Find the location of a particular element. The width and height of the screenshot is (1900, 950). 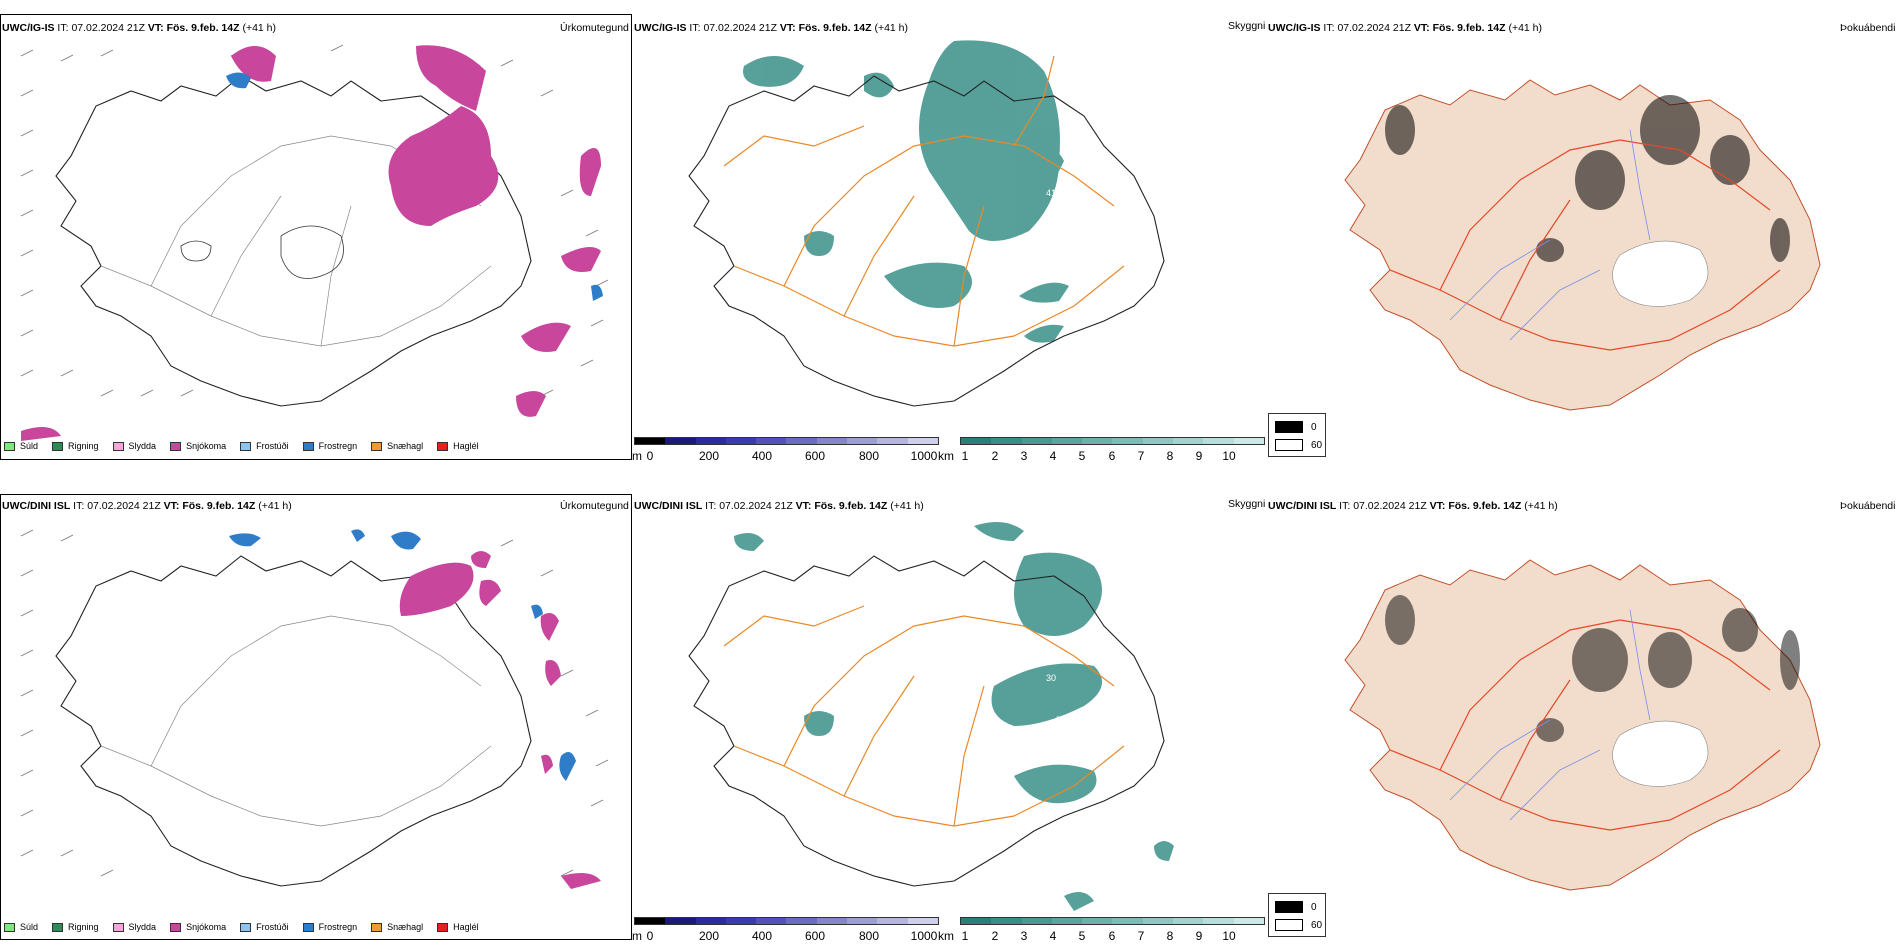

fog-legend-label: 60 is located at coordinates (1317, 445).